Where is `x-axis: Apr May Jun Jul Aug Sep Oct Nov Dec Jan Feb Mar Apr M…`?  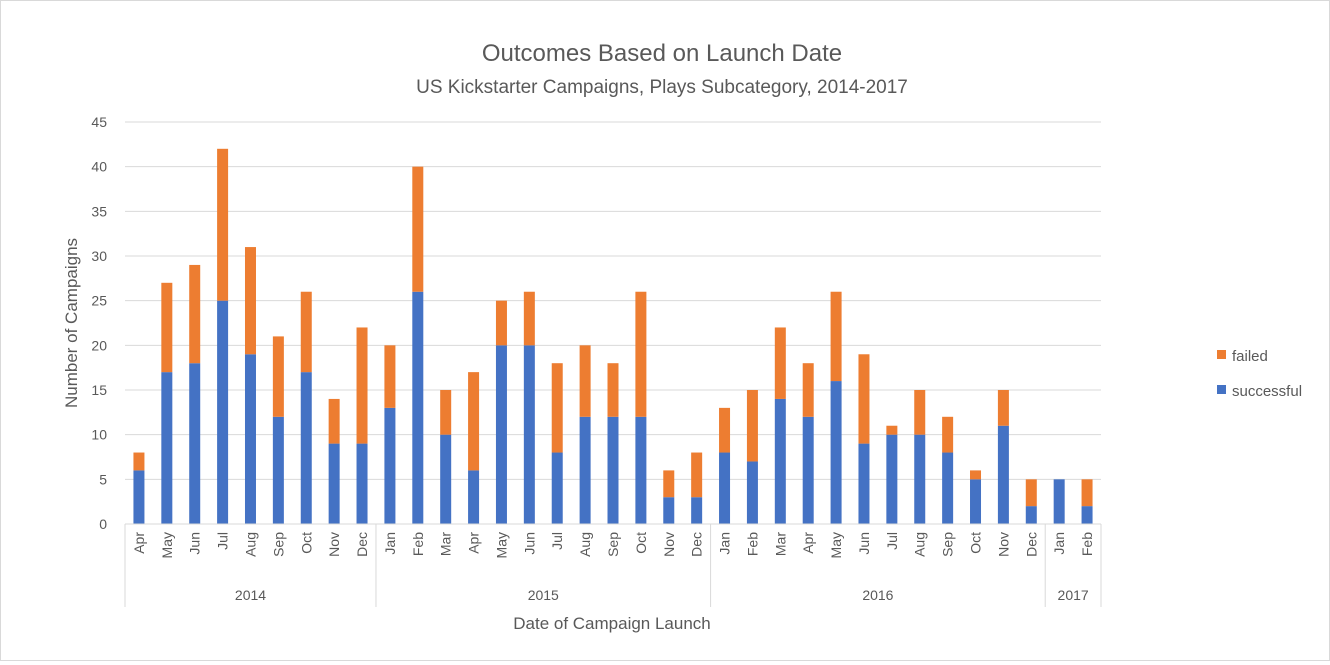
x-axis: Apr May Jun Jul Aug Sep Oct Nov Dec Jan Feb Mar Apr M… is located at coordinates (613, 565).